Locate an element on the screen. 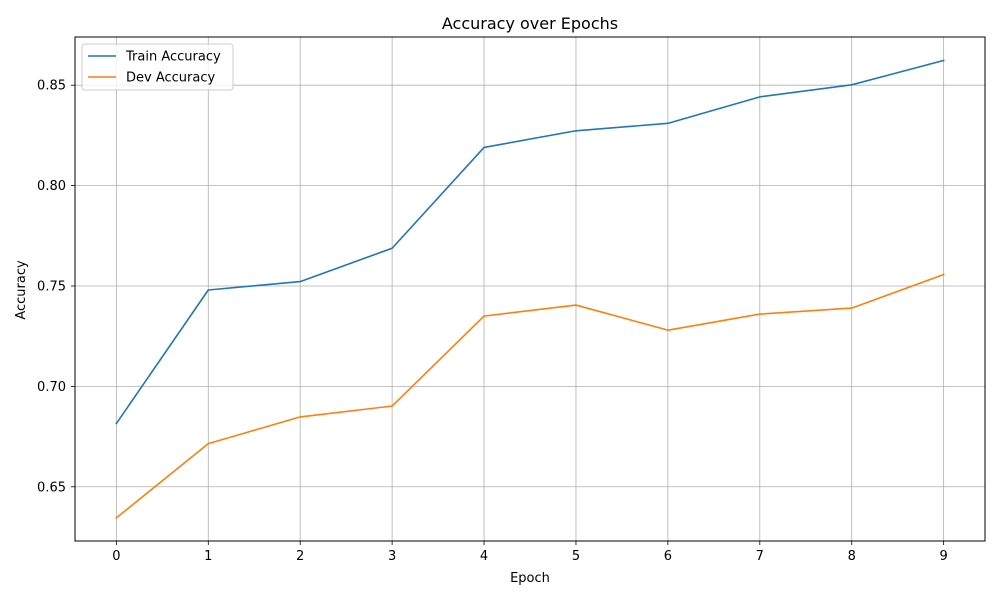 Image resolution: width=1000 pixels, height=604 pixels. y-axis-label: Accuracy is located at coordinates (21, 290).